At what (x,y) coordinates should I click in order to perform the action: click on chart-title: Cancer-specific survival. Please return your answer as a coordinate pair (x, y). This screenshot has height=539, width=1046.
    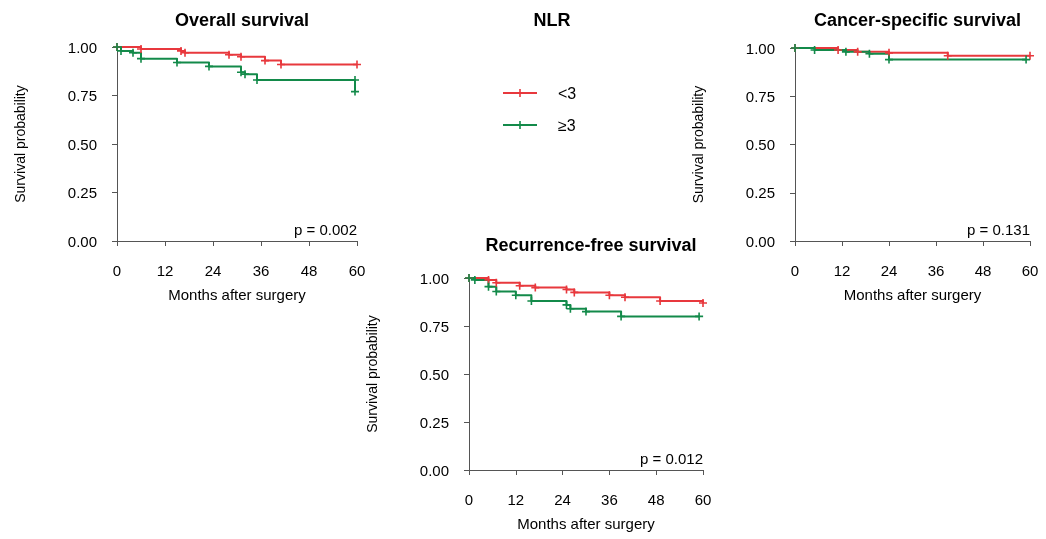
    Looking at the image, I should click on (917, 20).